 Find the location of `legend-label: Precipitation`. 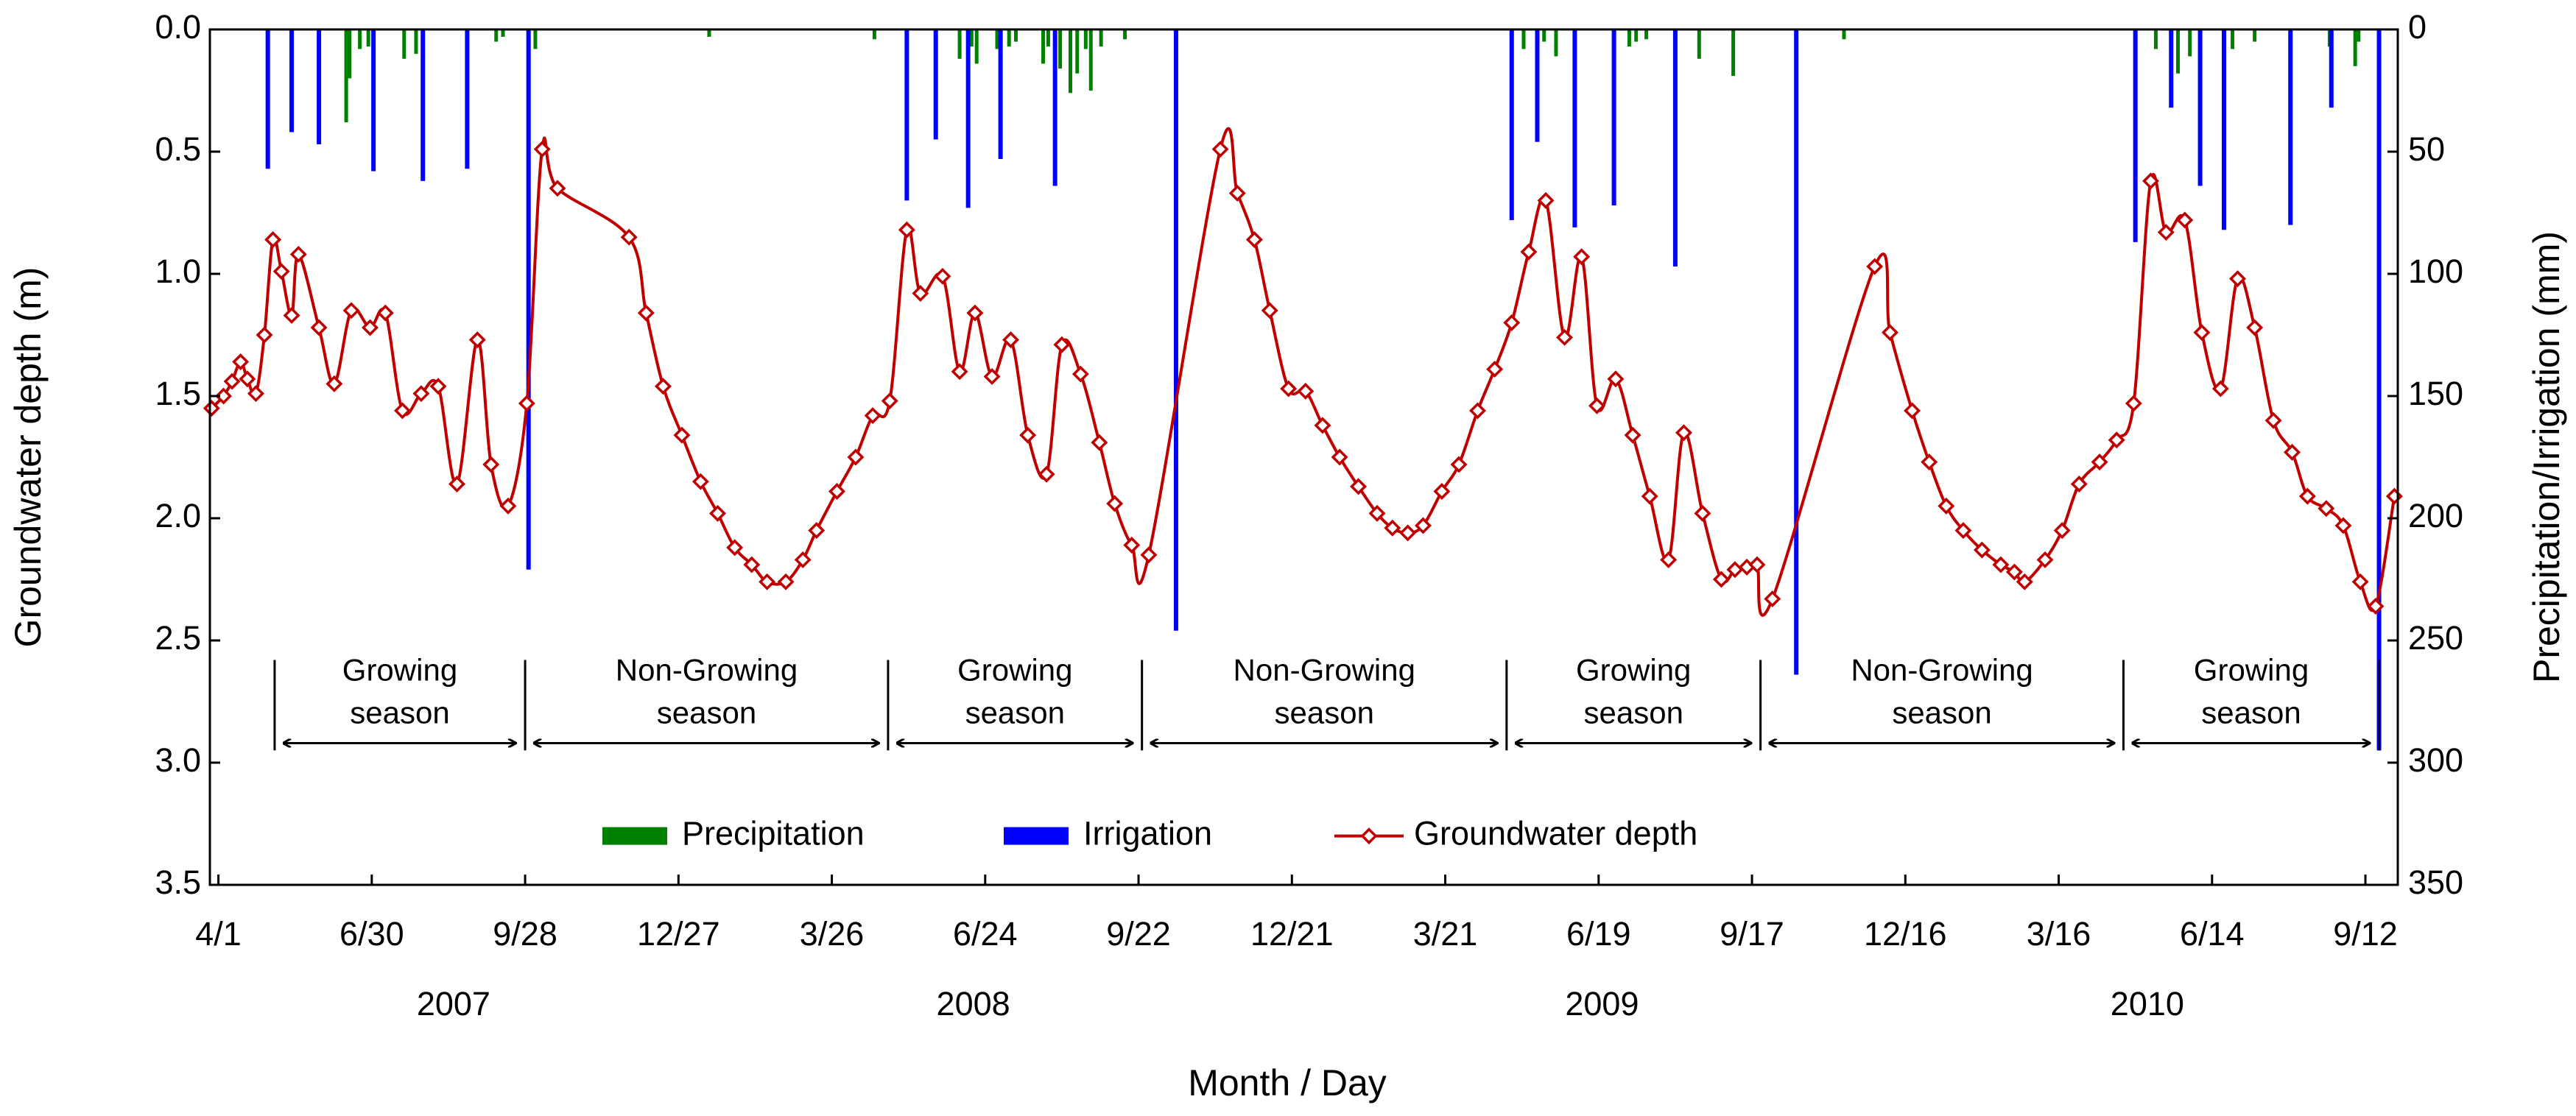

legend-label: Precipitation is located at coordinates (773, 833).